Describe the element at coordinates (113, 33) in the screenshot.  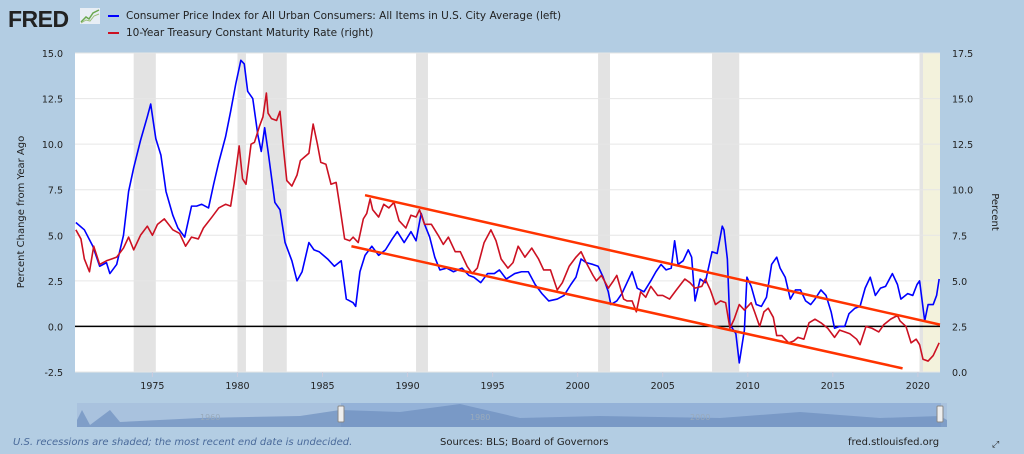
I see `legend-swatch-red` at that location.